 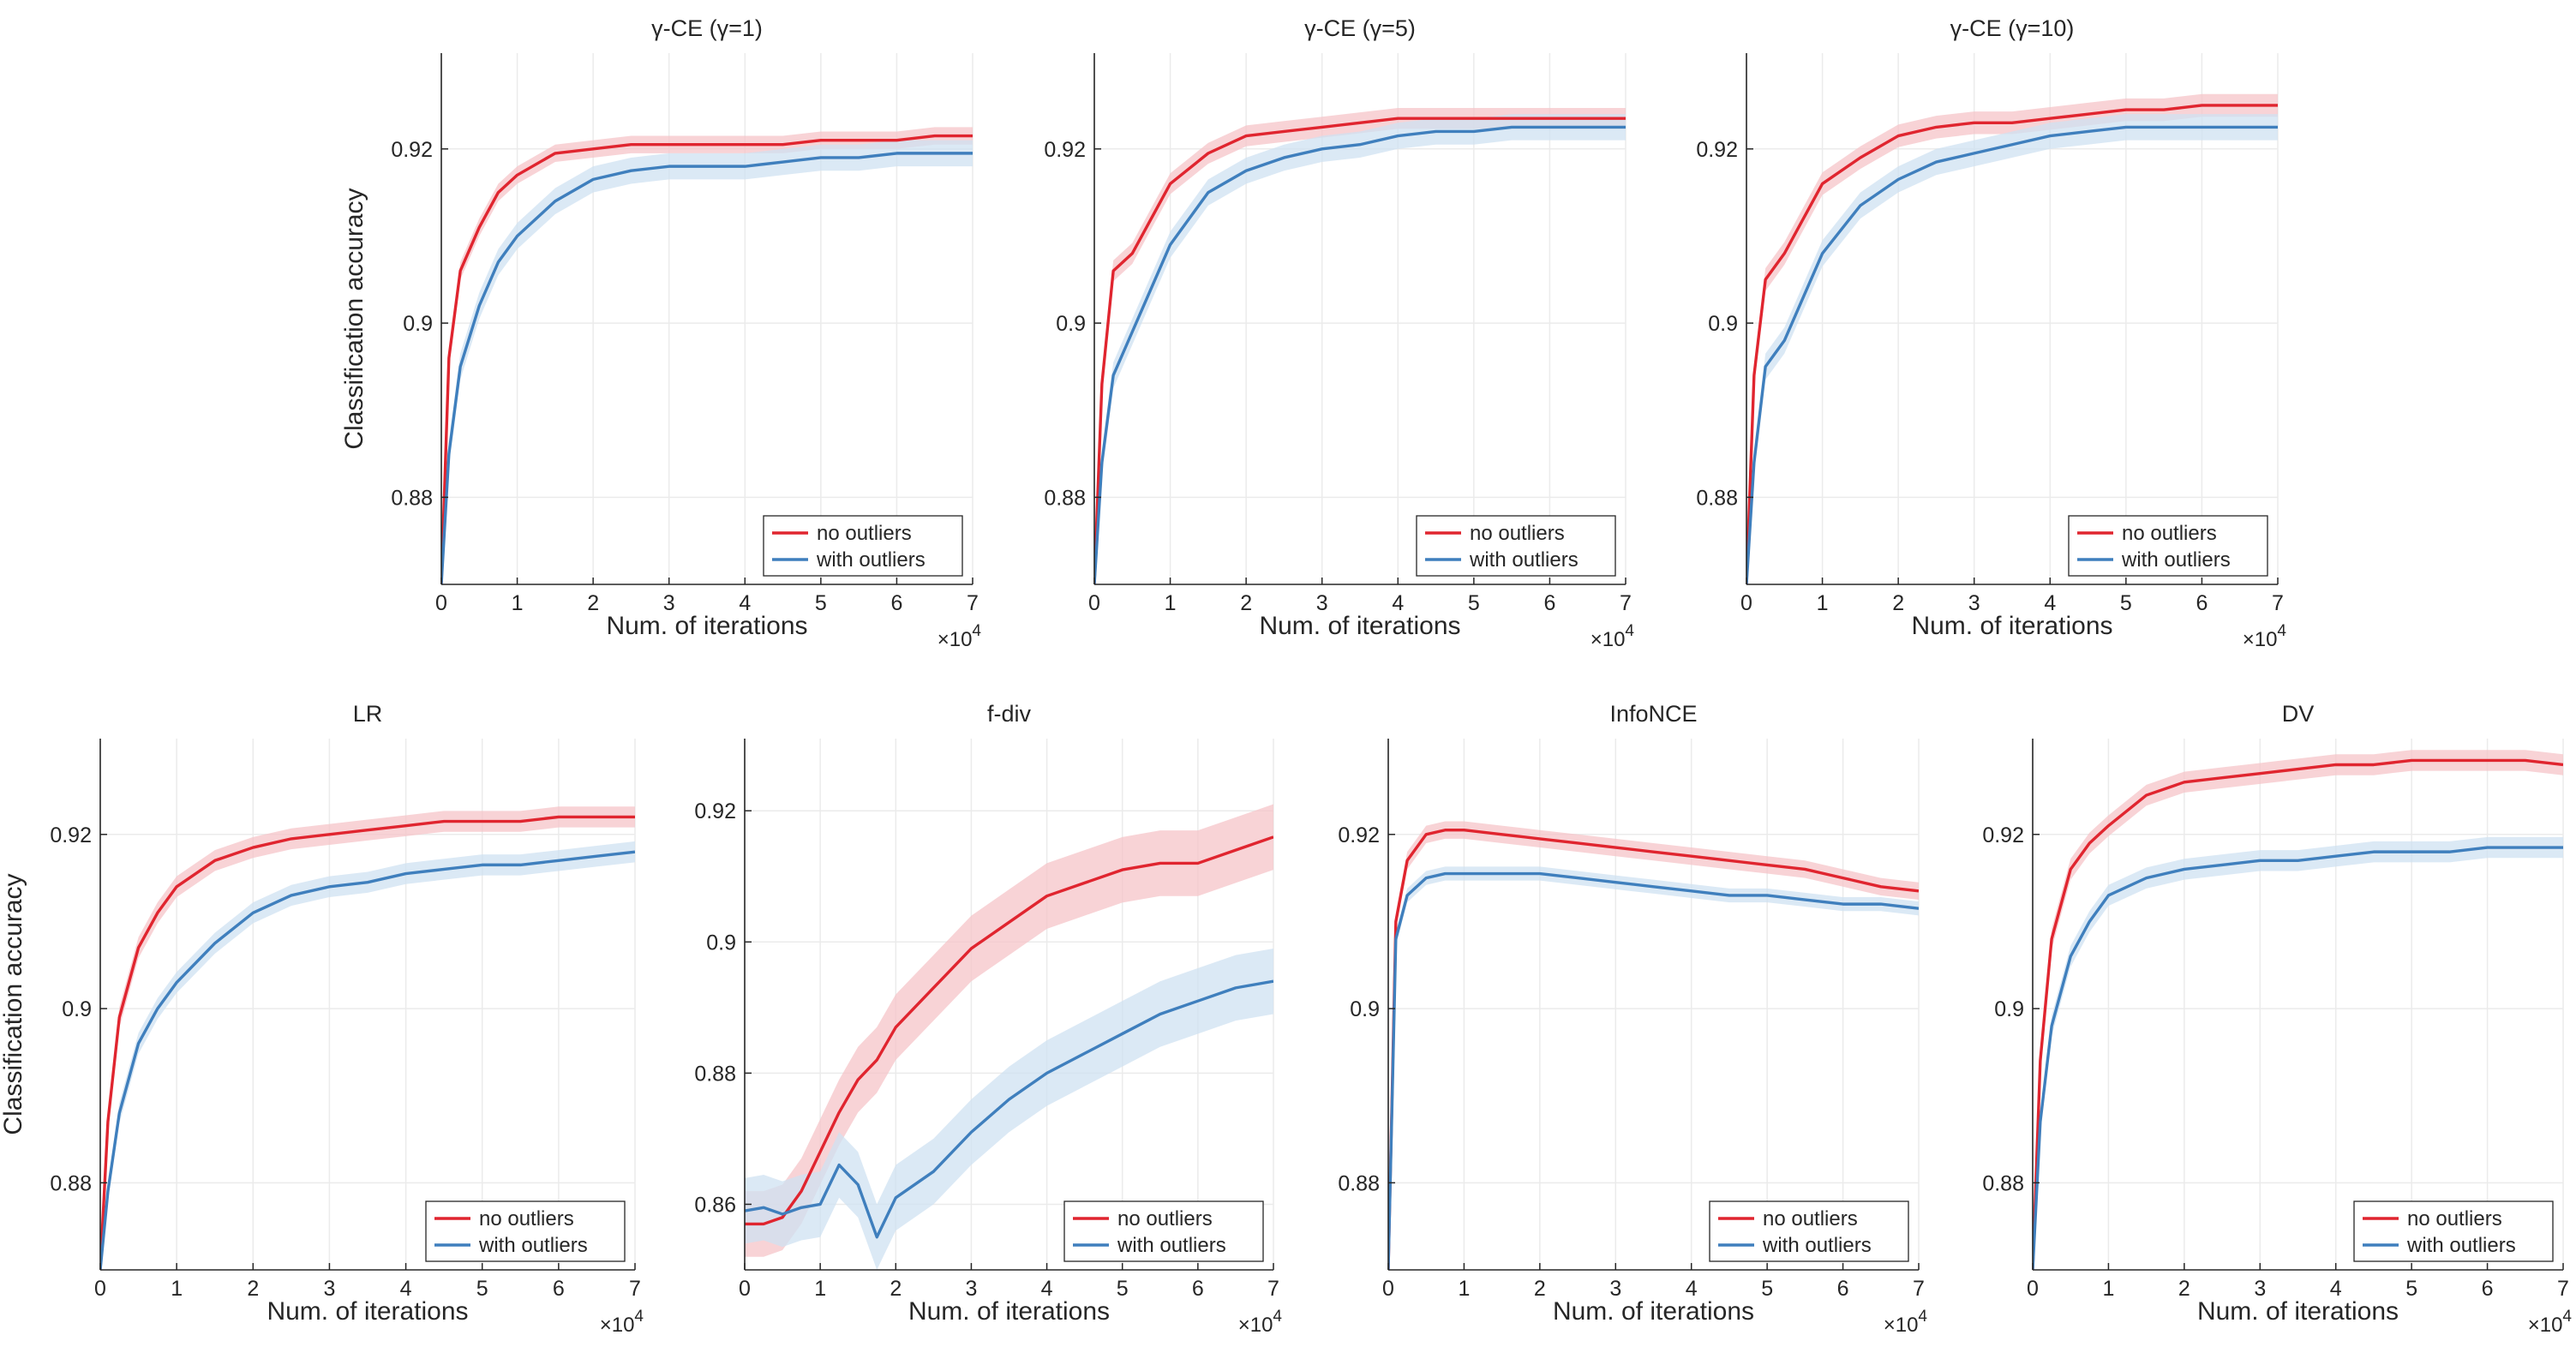 I want to click on chart-title: γ-CE (γ=1), so click(x=707, y=28).